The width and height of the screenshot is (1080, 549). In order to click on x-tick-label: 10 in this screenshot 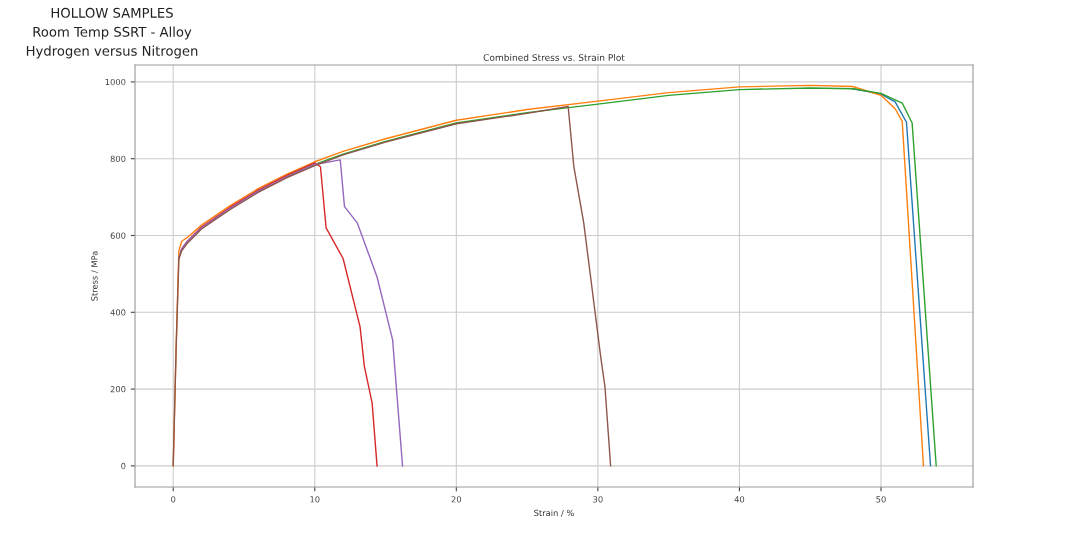, I will do `click(315, 499)`.